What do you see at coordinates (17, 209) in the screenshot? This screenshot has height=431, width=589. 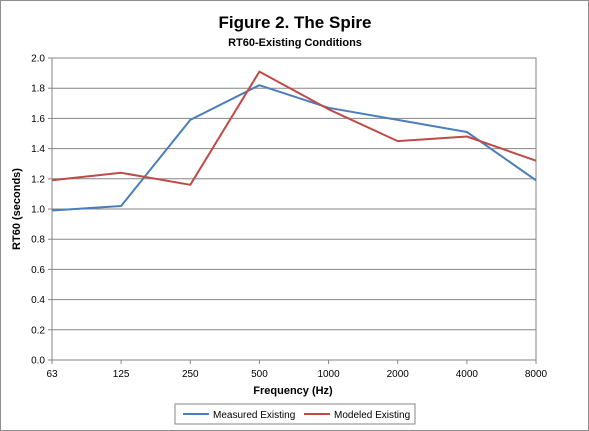 I see `y-axis-title: RT60 (seconds)` at bounding box center [17, 209].